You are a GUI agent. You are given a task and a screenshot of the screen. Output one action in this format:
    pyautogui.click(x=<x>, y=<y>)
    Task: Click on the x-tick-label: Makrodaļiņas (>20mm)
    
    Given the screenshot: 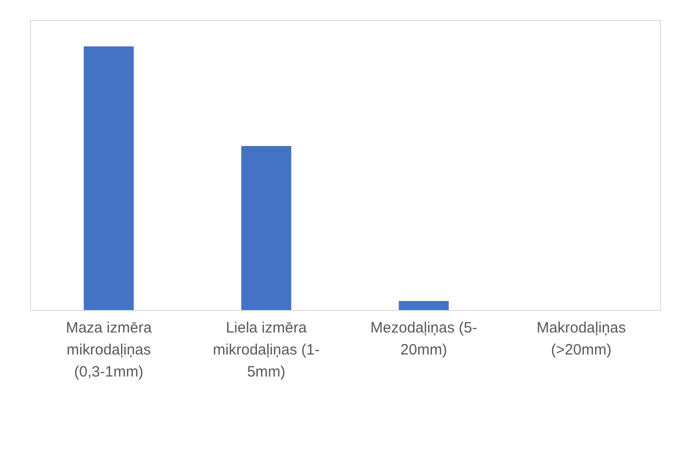 What is the action you would take?
    pyautogui.click(x=581, y=339)
    